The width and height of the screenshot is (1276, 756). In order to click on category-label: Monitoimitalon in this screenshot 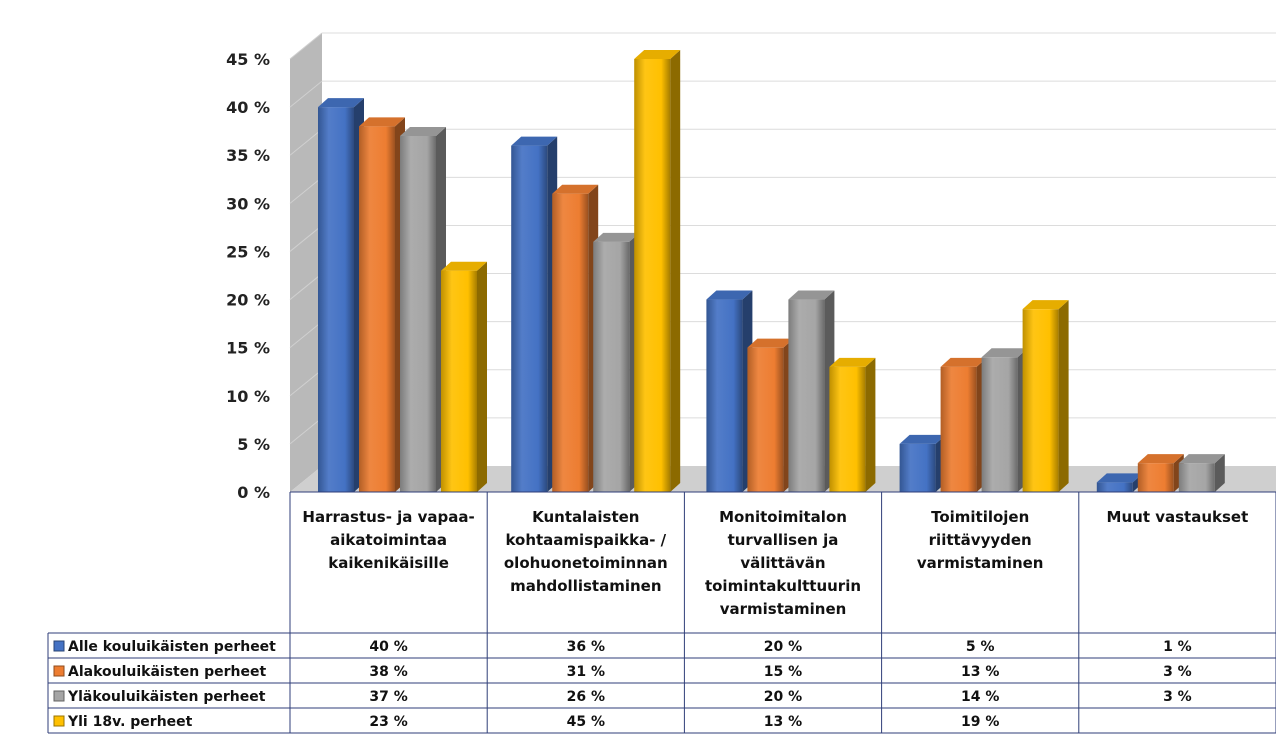, I will do `click(783, 517)`.